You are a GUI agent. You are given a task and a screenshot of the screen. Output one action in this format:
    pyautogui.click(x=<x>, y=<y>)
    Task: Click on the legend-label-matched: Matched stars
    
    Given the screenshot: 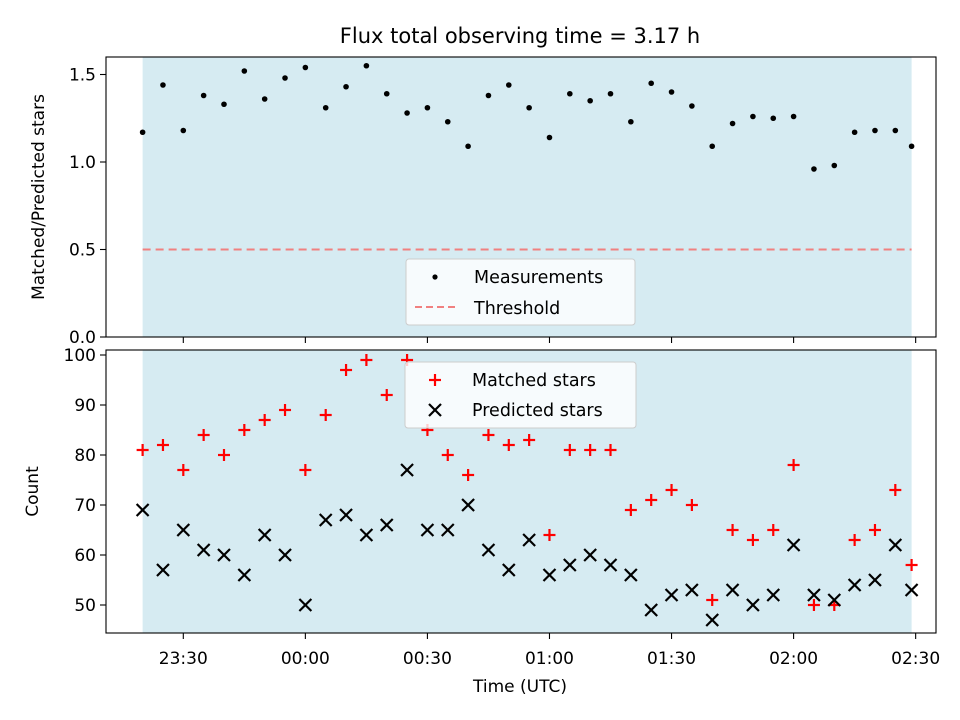 What is the action you would take?
    pyautogui.click(x=534, y=381)
    